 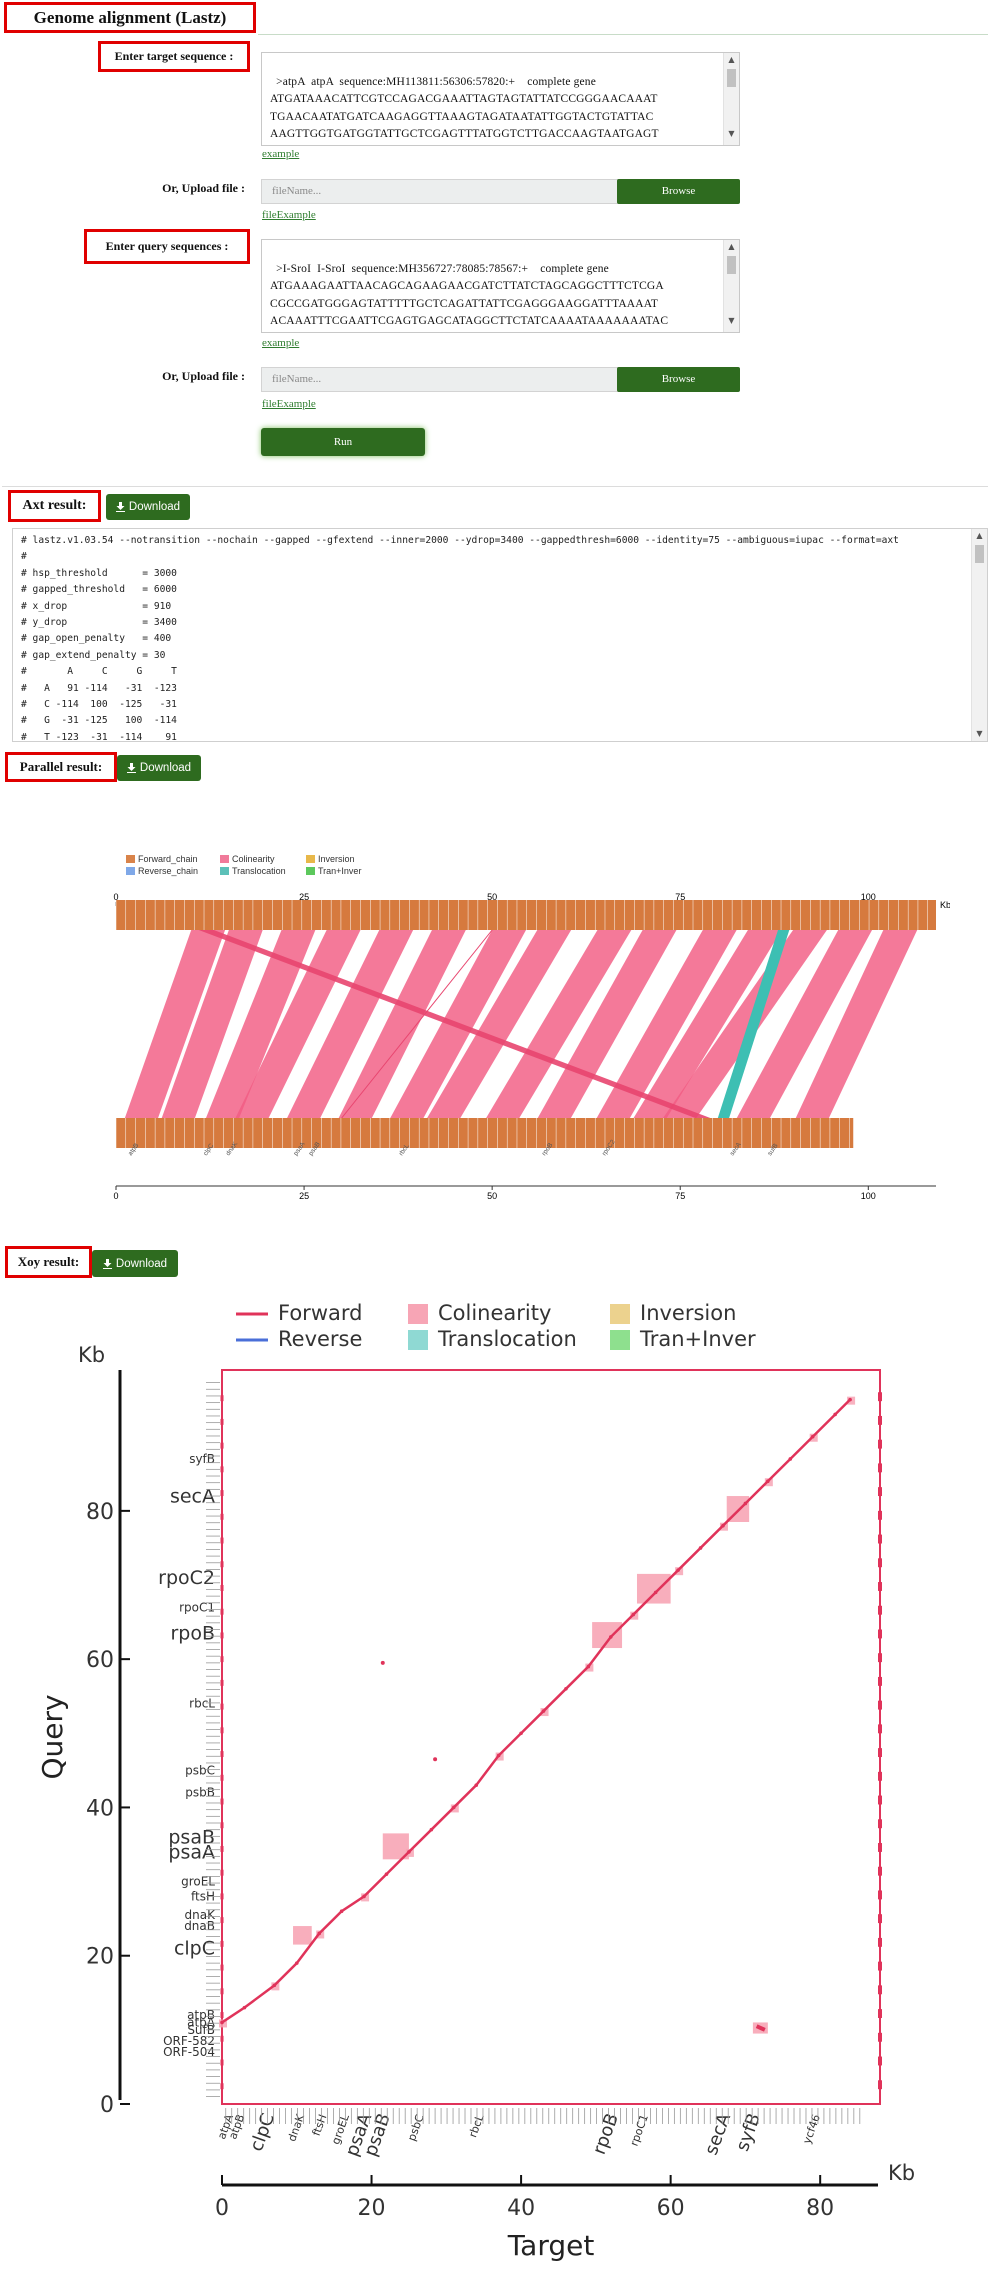 I want to click on legend-label: Reverse_chain, so click(x=168, y=871).